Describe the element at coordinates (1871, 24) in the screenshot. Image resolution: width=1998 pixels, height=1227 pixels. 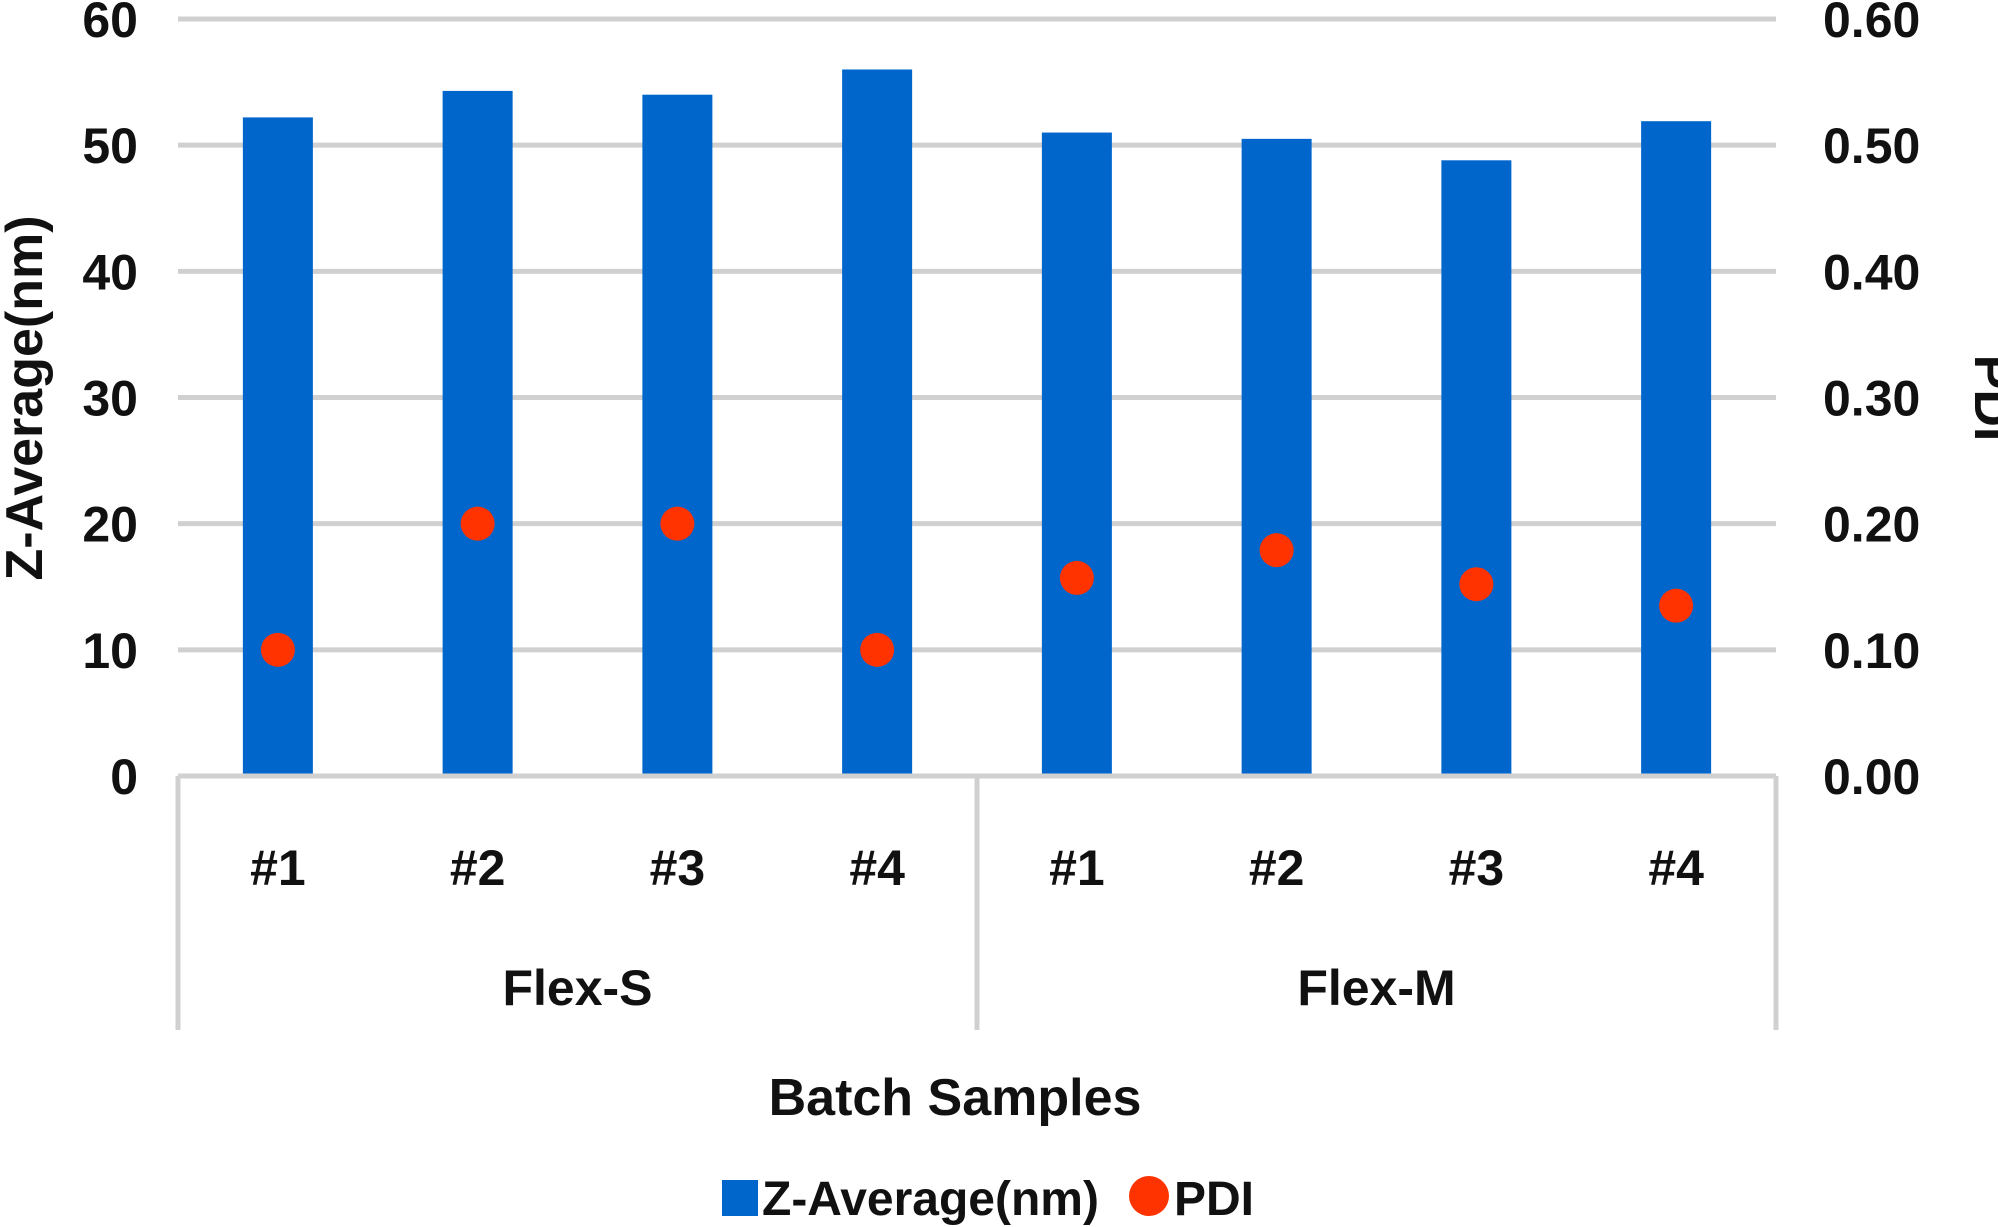
I see `y2-tick-label: 0.60` at that location.